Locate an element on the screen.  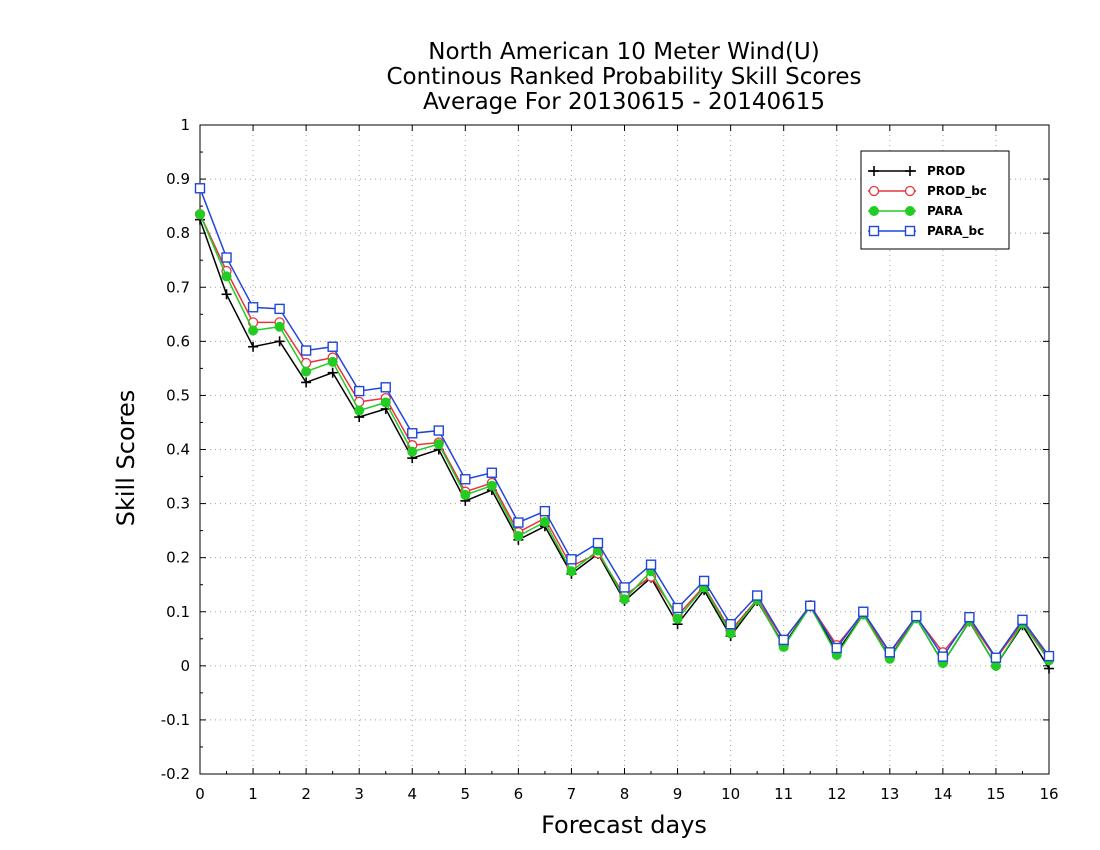
title-line-3: Average For 20130615 - 20140615 is located at coordinates (624, 102).